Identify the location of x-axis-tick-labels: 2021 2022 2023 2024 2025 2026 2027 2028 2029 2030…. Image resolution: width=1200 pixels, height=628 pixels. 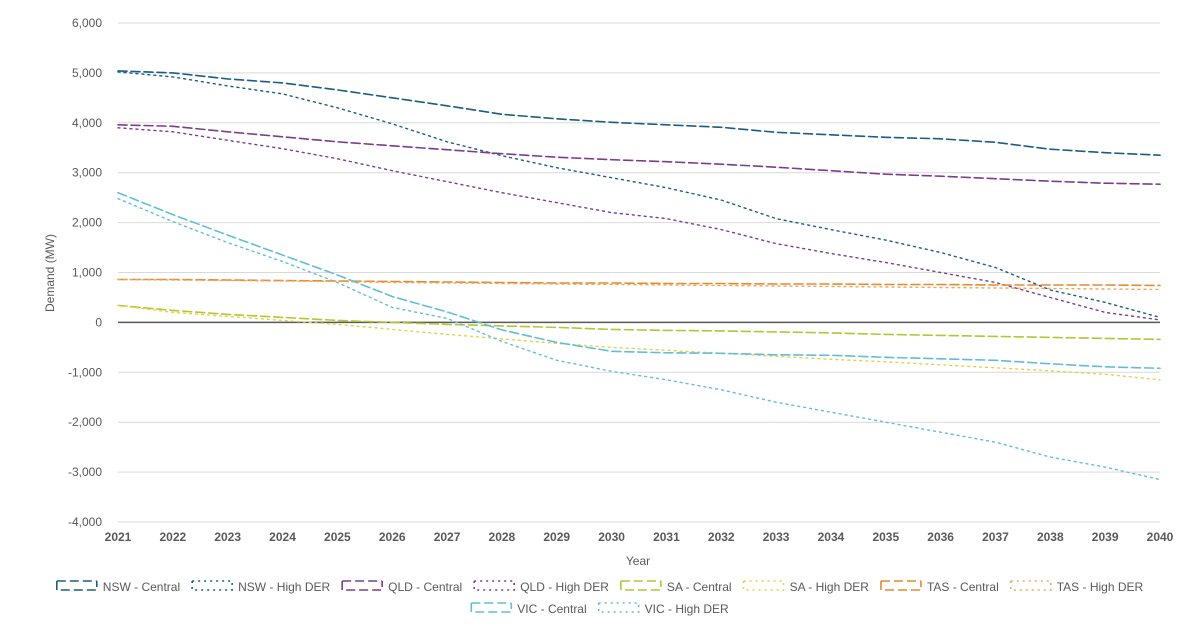
(639, 537).